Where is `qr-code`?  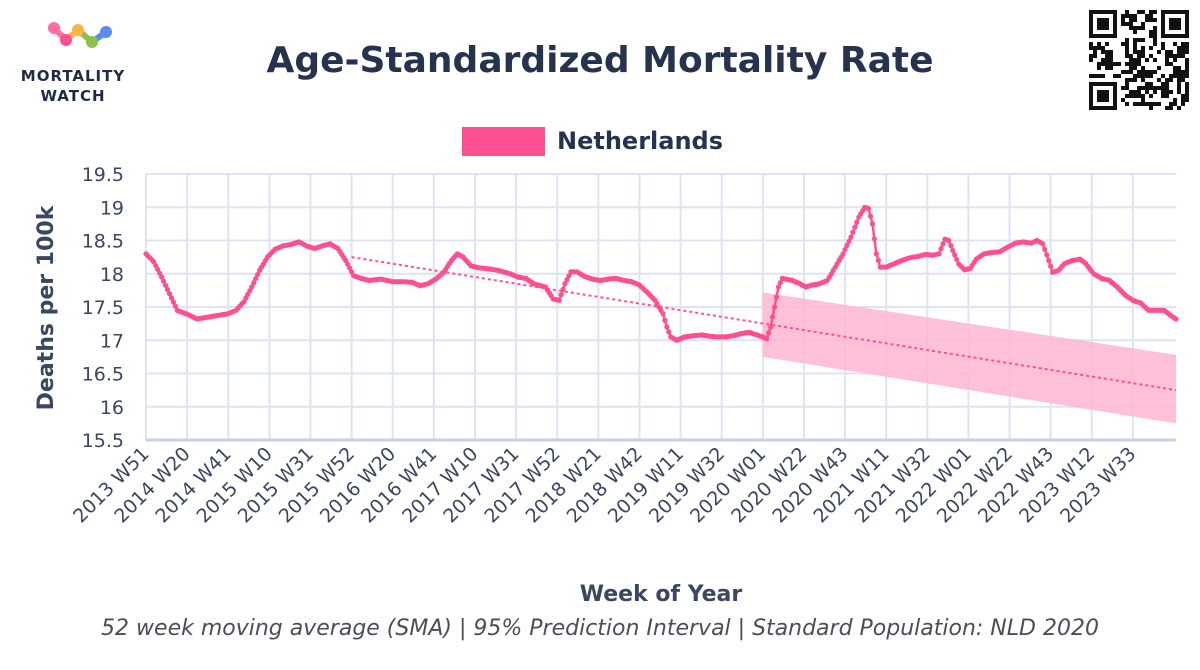
qr-code is located at coordinates (1139, 60).